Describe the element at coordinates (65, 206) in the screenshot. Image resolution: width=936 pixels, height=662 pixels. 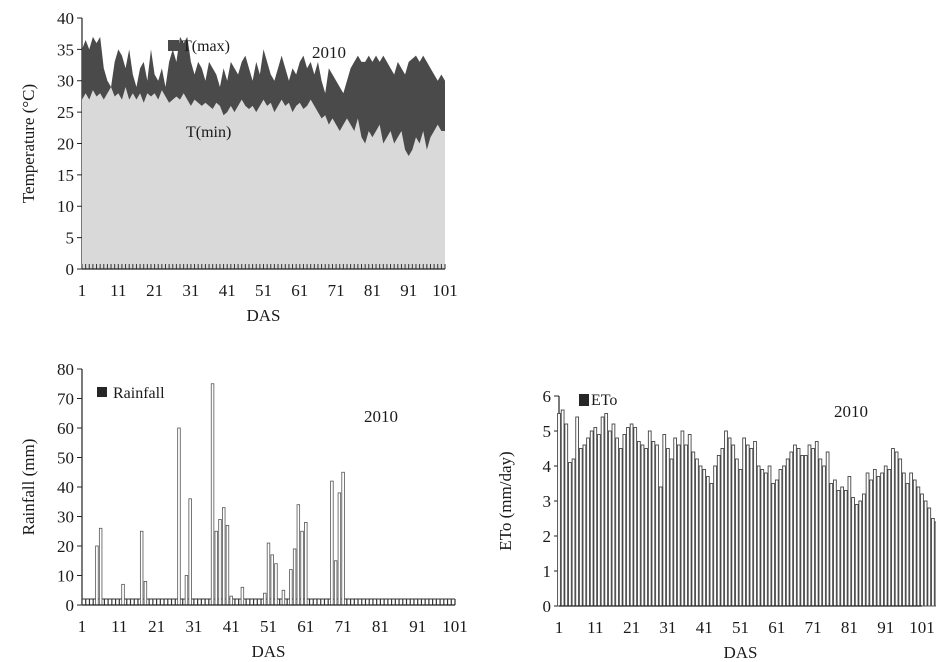
I see `y-tick-label: 10` at that location.